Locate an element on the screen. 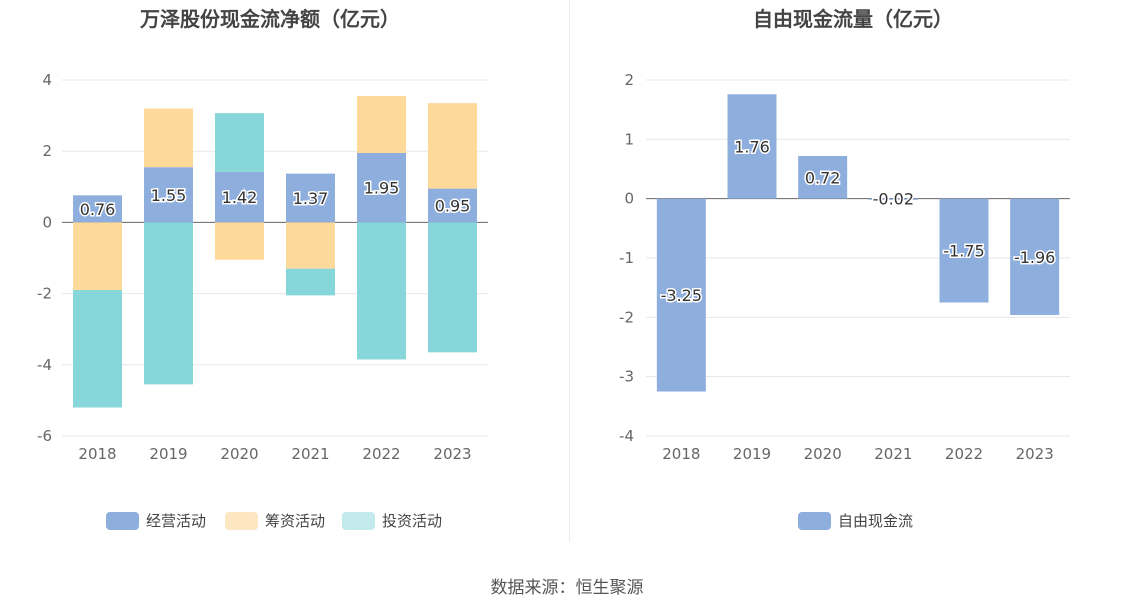 This screenshot has width=1134, height=612. data-label: 0.95 is located at coordinates (453, 205).